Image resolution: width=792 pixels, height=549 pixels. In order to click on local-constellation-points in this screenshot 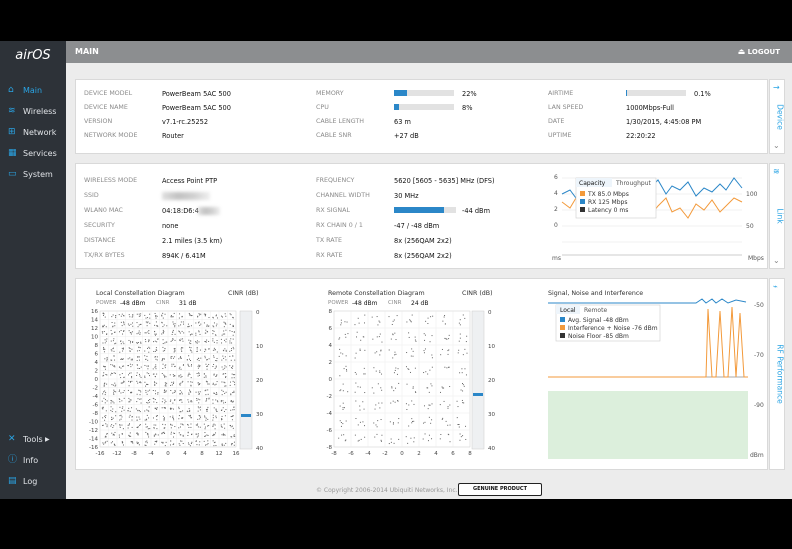, I will do `click(168, 379)`.